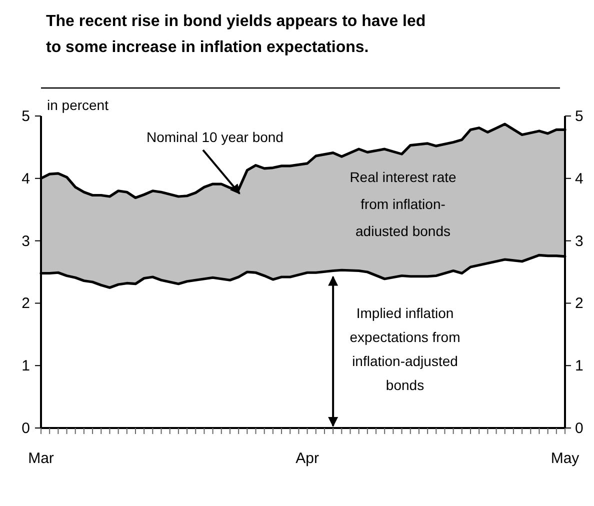 The width and height of the screenshot is (594, 506). I want to click on y2-tick-label: 1, so click(579, 366).